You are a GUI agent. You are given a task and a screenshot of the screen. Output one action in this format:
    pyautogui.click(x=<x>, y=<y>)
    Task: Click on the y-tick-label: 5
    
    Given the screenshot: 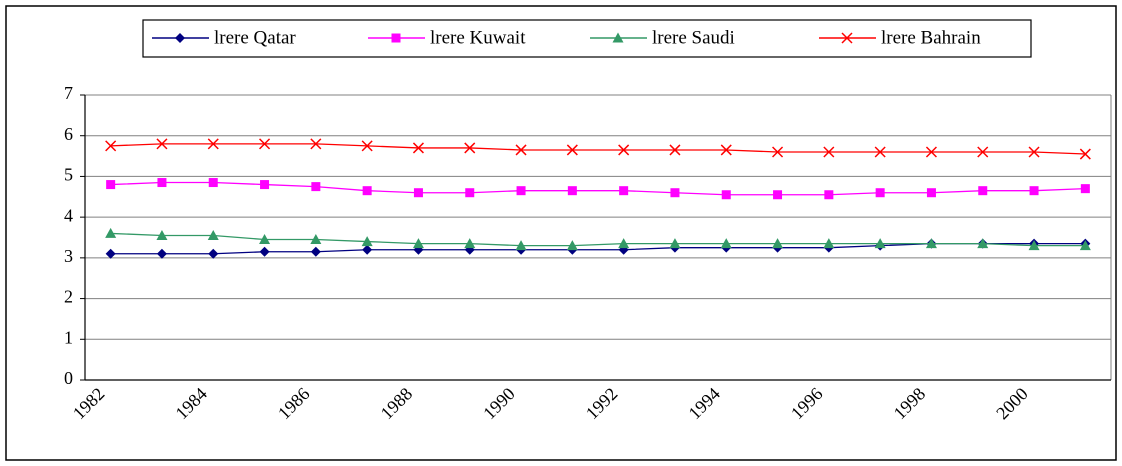 What is the action you would take?
    pyautogui.click(x=68, y=175)
    